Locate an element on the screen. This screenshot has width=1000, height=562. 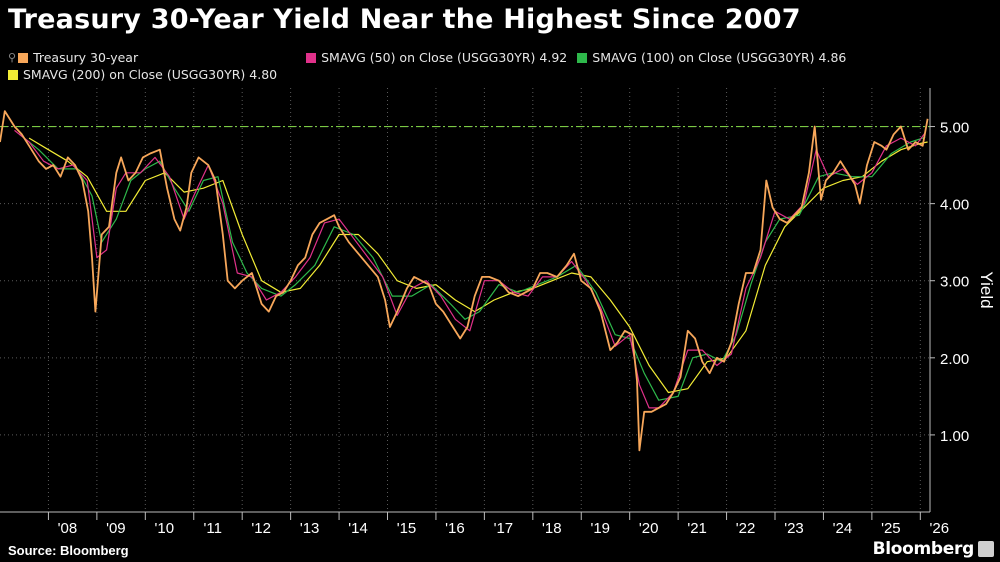
x-tick-label-2009: '09 is located at coordinates (116, 528).